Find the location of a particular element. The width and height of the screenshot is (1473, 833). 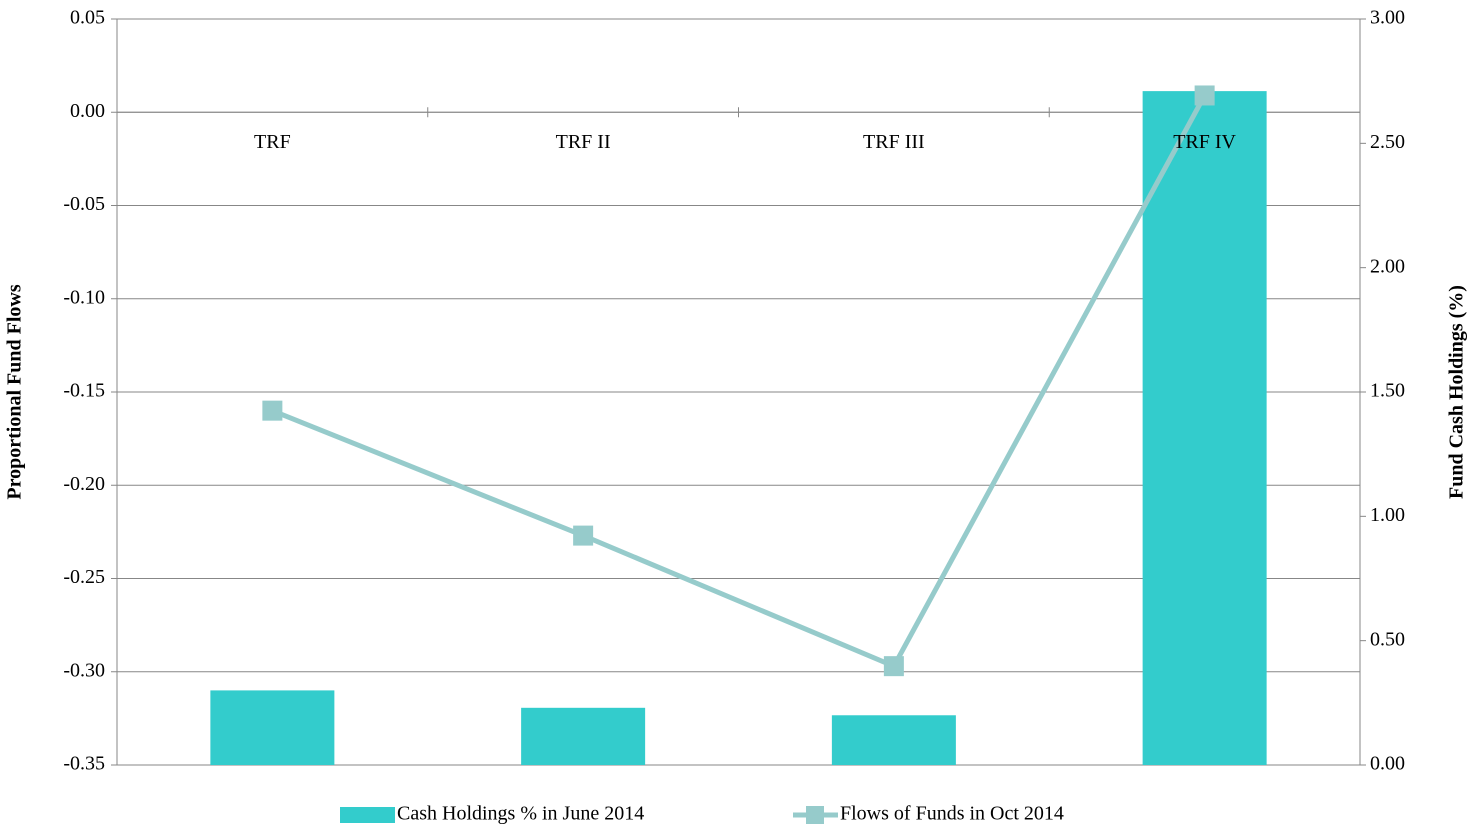

y-tick-label: -0.20 is located at coordinates (84, 484).